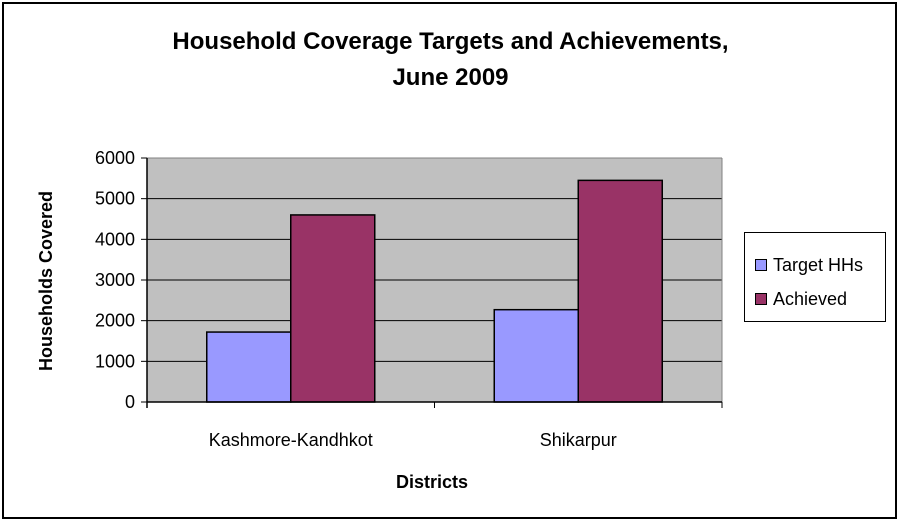  Describe the element at coordinates (249, 367) in the screenshot. I see `bar-target-hhs-kashmore-kandhkot` at that location.